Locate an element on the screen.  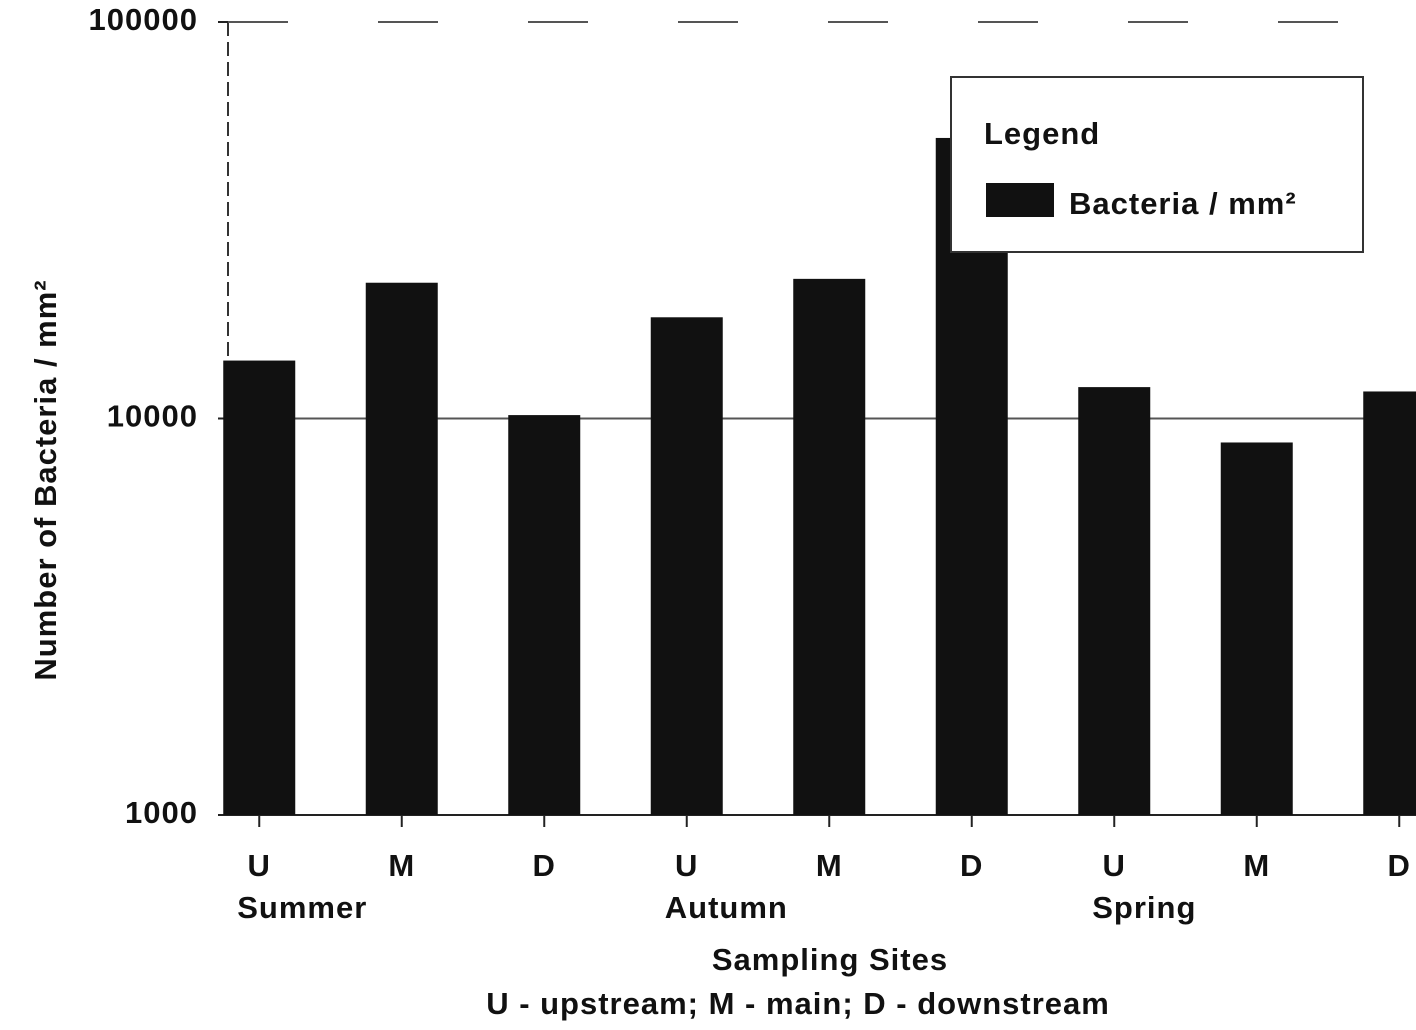
legend-box is located at coordinates (1157, 164).